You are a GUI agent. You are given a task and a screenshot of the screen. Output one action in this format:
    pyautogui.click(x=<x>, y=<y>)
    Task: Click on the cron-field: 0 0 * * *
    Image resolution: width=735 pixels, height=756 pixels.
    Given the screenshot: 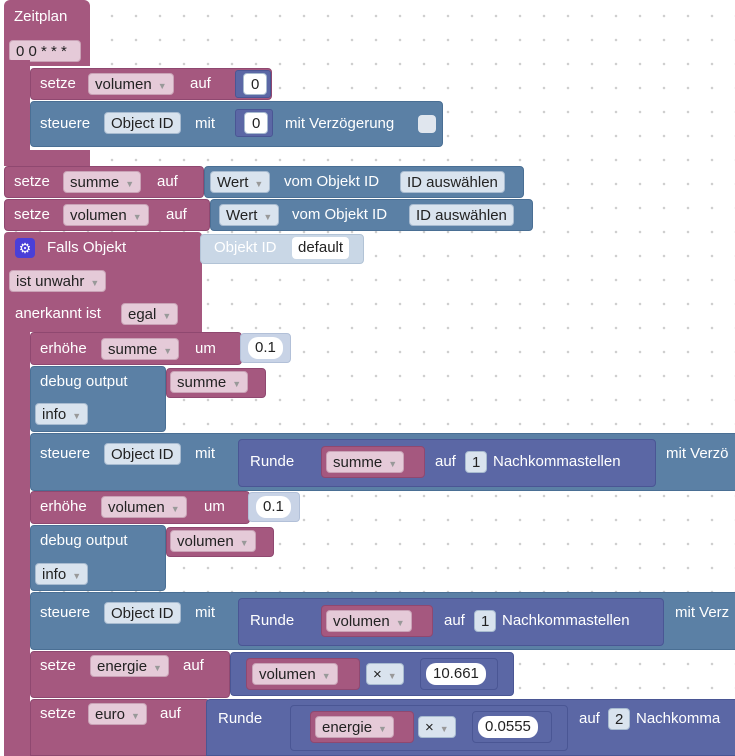 What is the action you would take?
    pyautogui.click(x=45, y=51)
    